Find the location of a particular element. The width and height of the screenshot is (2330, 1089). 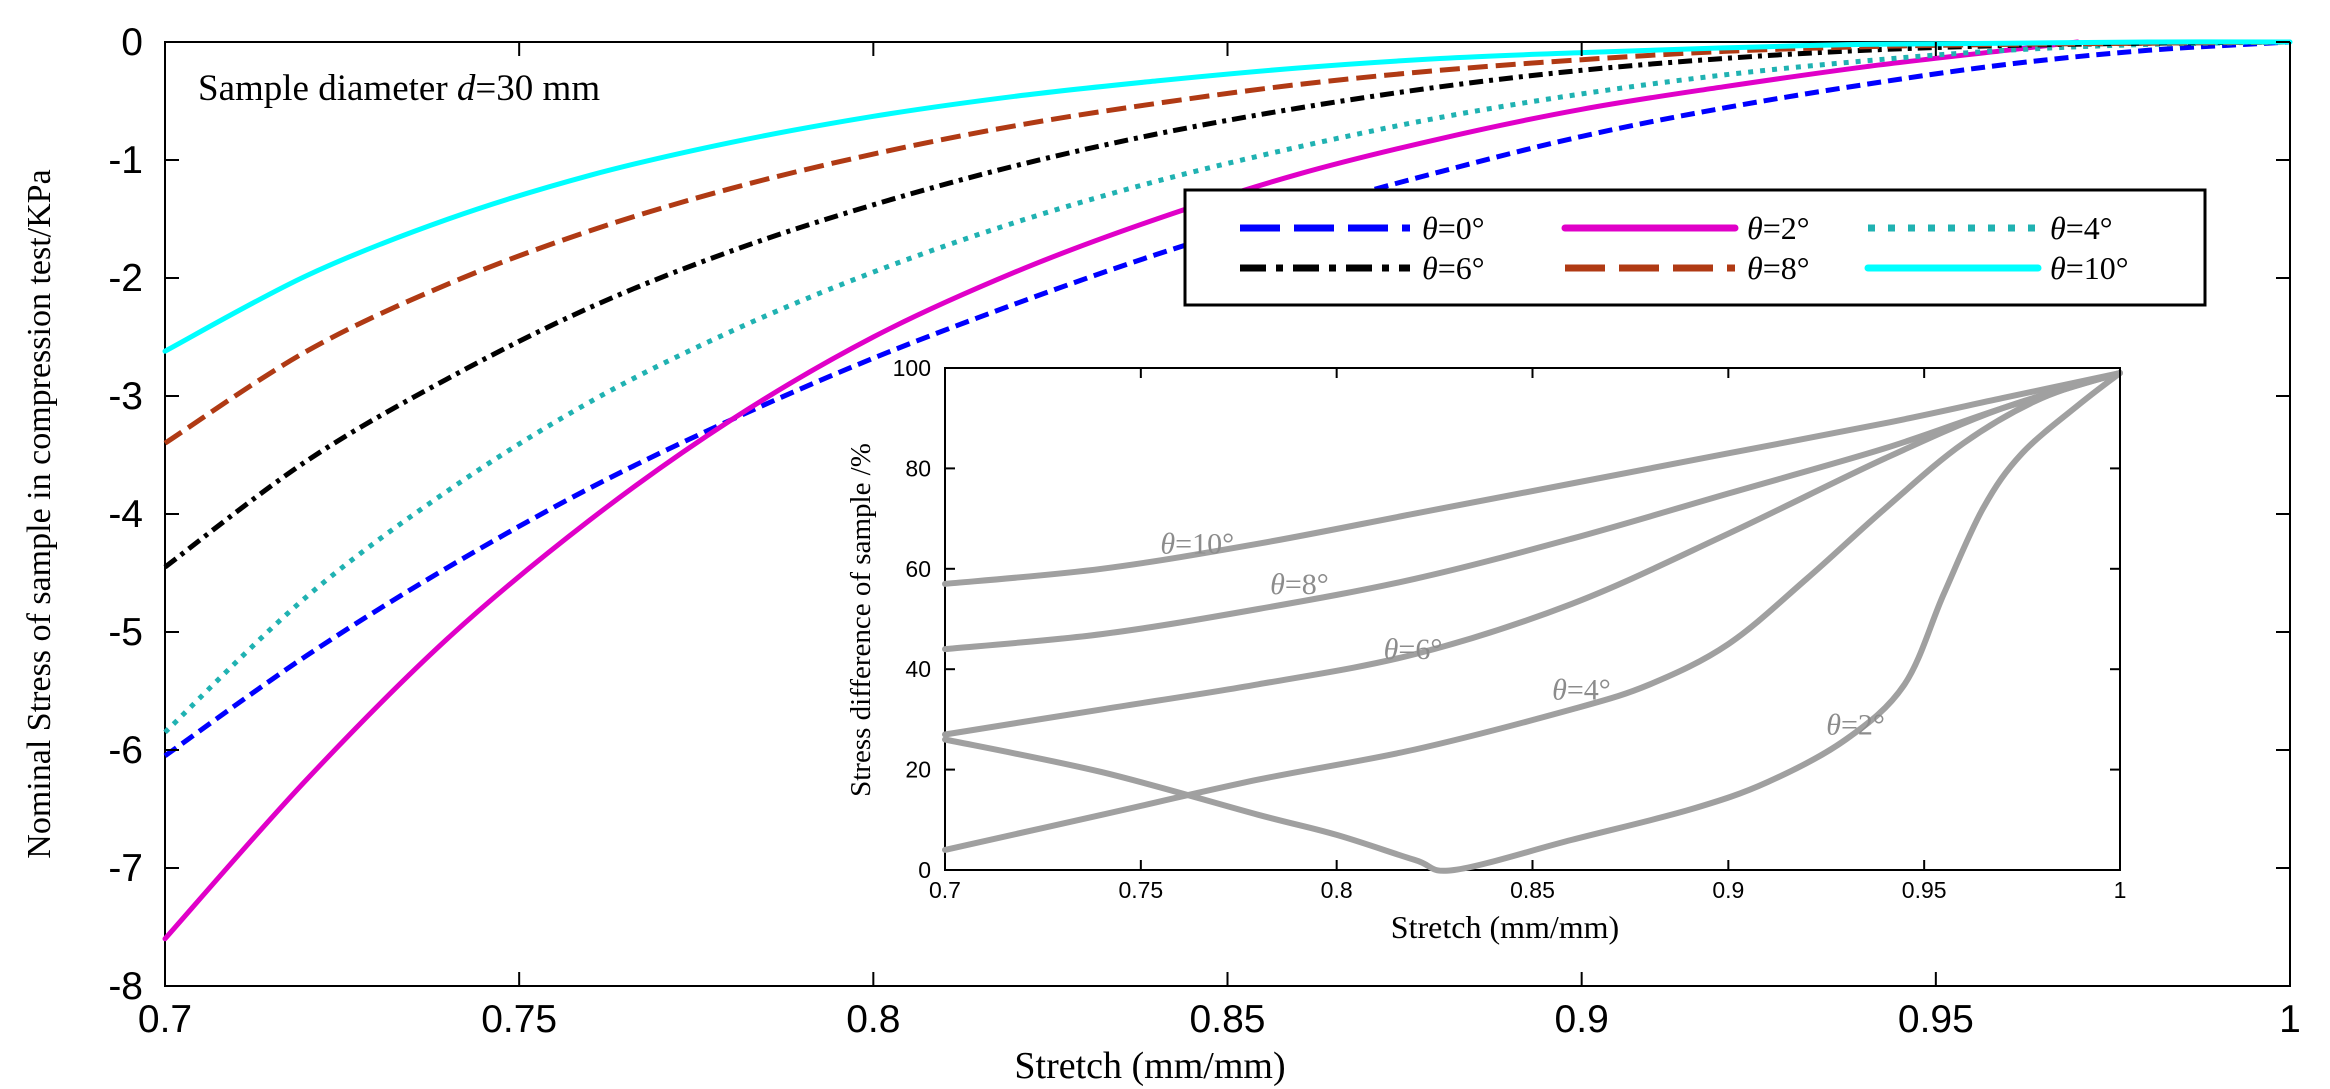

inset-x-tick-label: 0.8 is located at coordinates (1337, 890).